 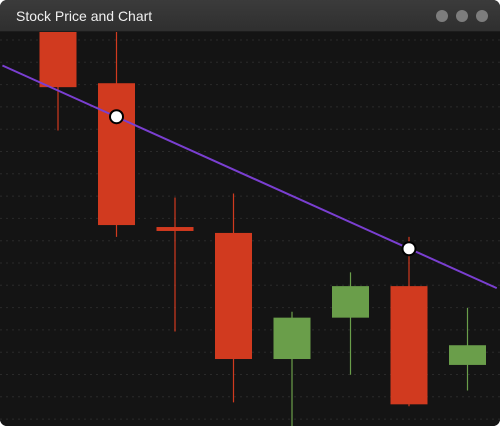 I want to click on window-controls, so click(x=462, y=16).